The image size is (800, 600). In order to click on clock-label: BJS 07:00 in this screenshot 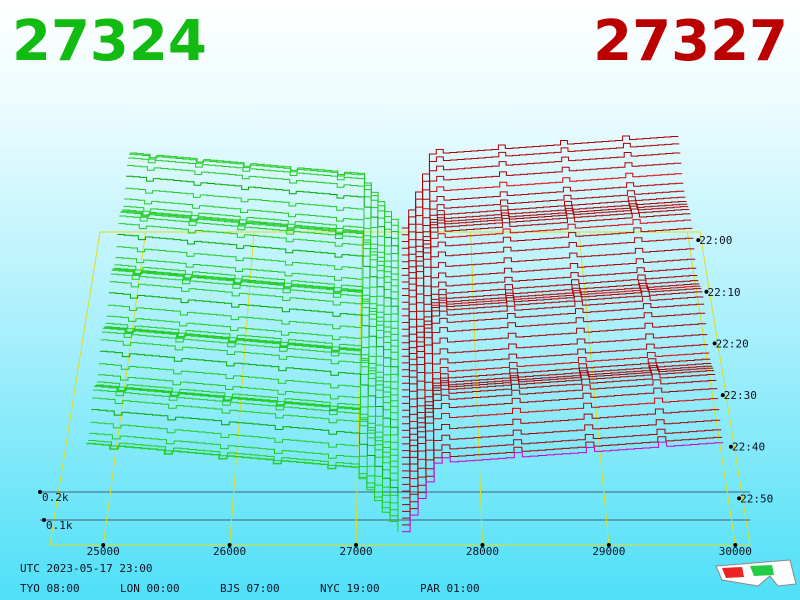, I will do `click(250, 588)`.